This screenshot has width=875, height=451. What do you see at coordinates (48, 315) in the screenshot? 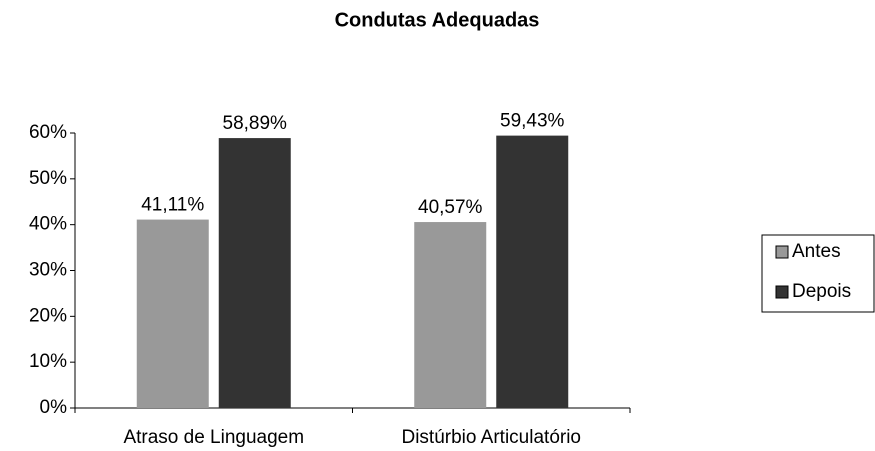
I see `y-tick-label: 20%` at bounding box center [48, 315].